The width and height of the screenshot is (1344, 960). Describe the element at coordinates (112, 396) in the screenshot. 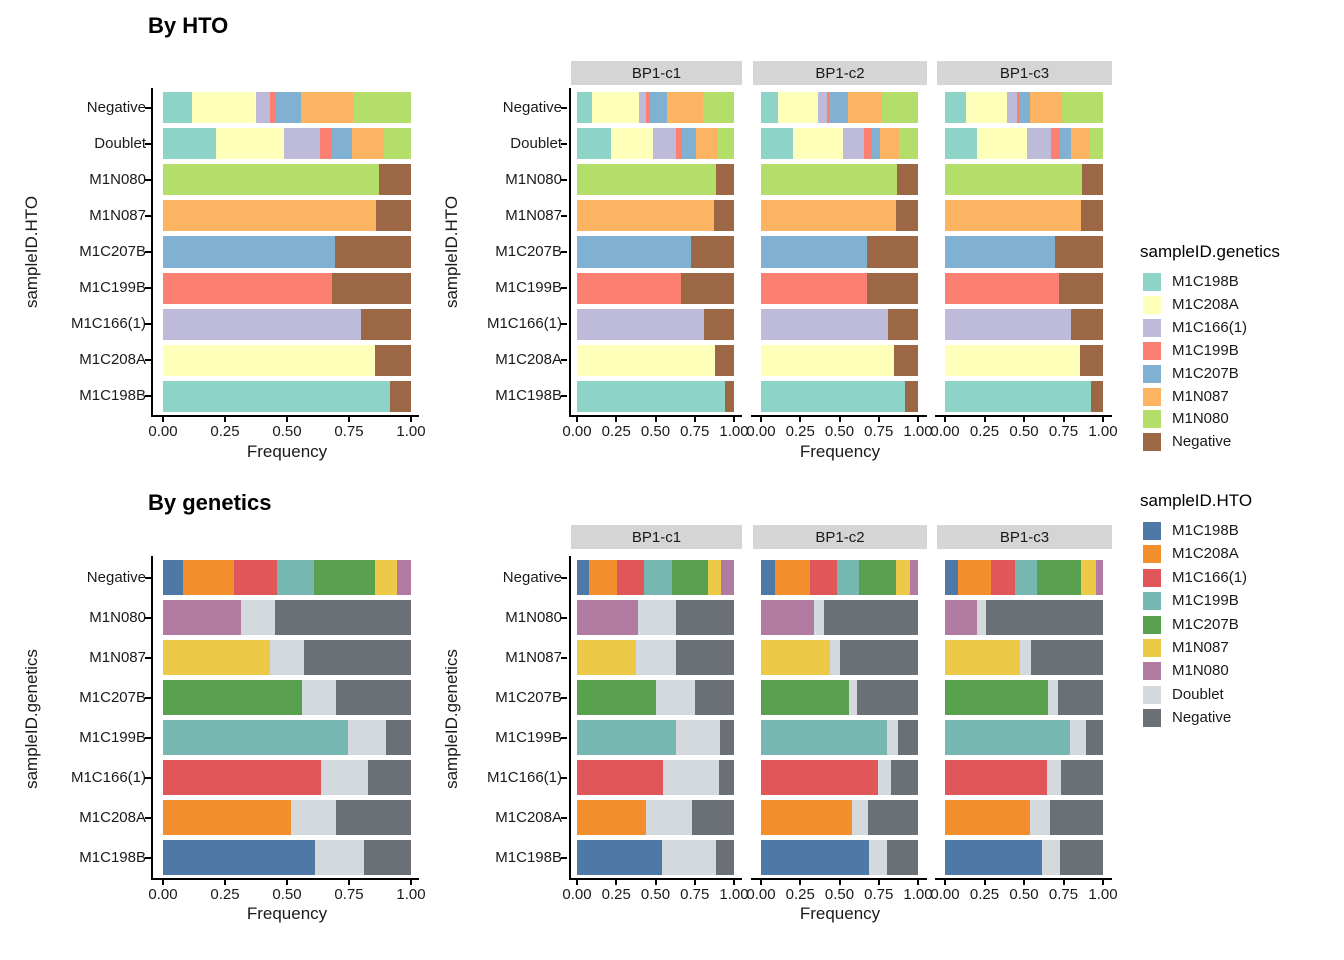

I see `y-tick-label: M1C198B` at that location.